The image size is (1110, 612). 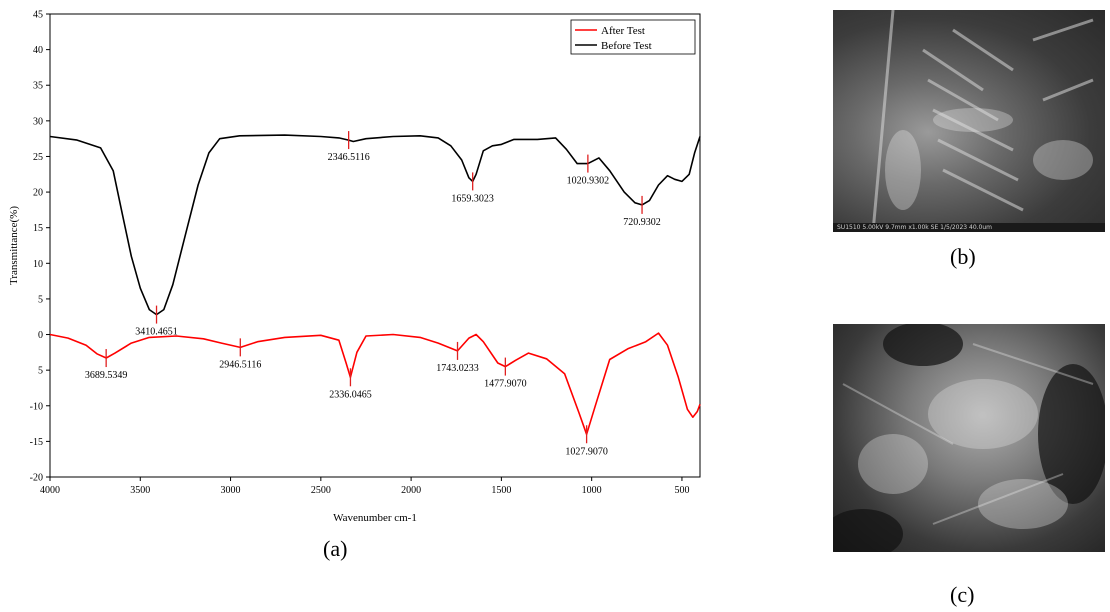 What do you see at coordinates (240, 364) in the screenshot?
I see `peak-label: 2946.5116` at bounding box center [240, 364].